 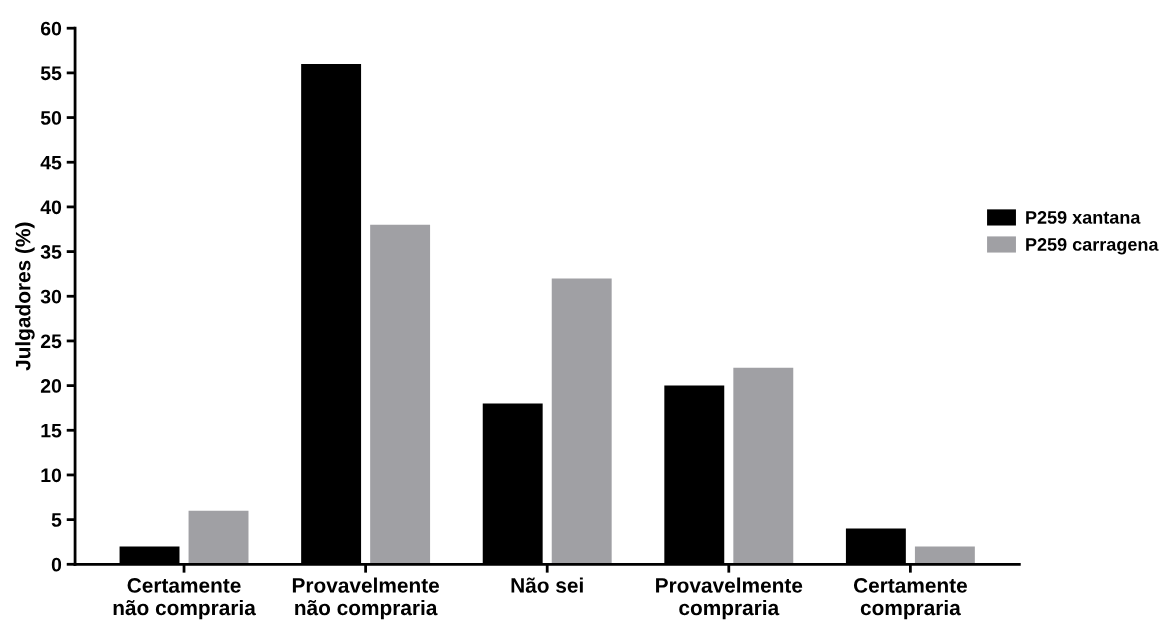 What do you see at coordinates (51, 207) in the screenshot?
I see `y-tick-label: 40` at bounding box center [51, 207].